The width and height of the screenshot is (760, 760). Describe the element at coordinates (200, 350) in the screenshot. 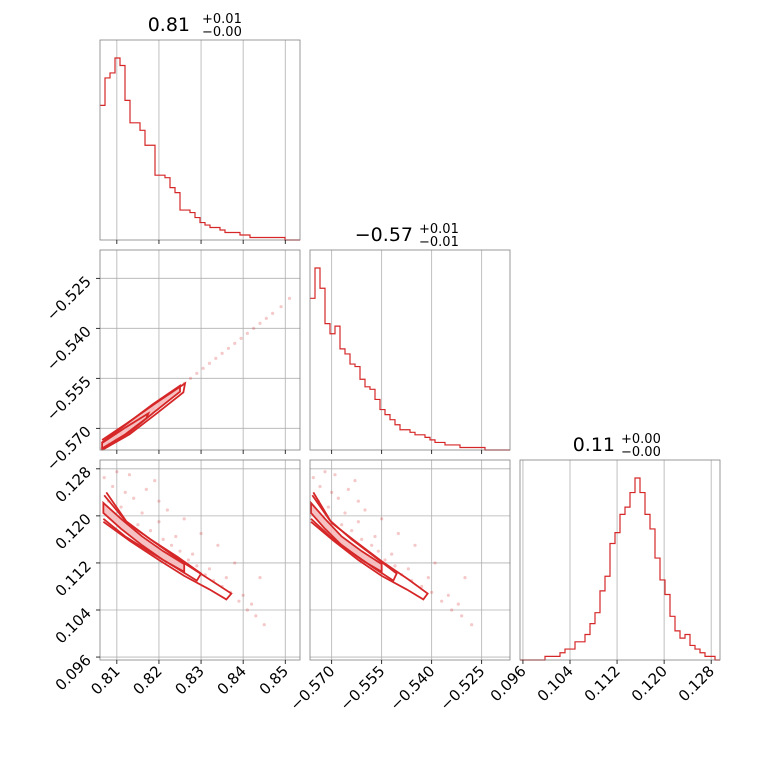

I see `scatter-panel-0-1-bg` at that location.